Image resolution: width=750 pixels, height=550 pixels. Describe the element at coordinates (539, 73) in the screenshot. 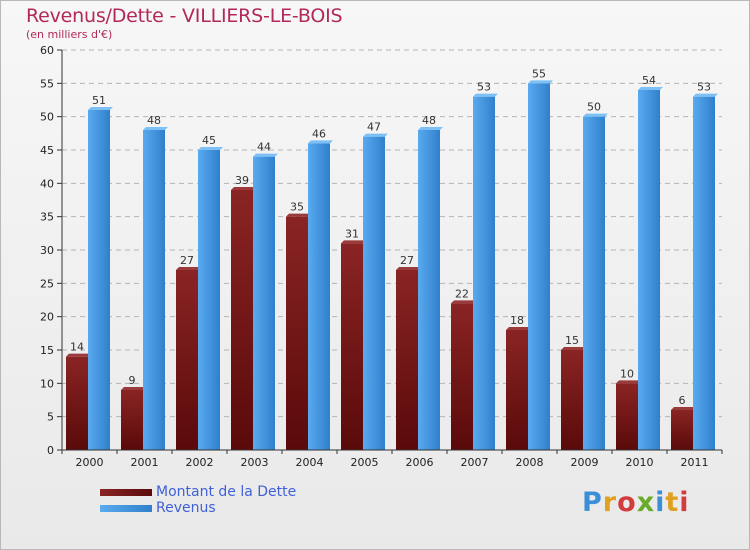

I see `data-label-revenus: 55` at that location.